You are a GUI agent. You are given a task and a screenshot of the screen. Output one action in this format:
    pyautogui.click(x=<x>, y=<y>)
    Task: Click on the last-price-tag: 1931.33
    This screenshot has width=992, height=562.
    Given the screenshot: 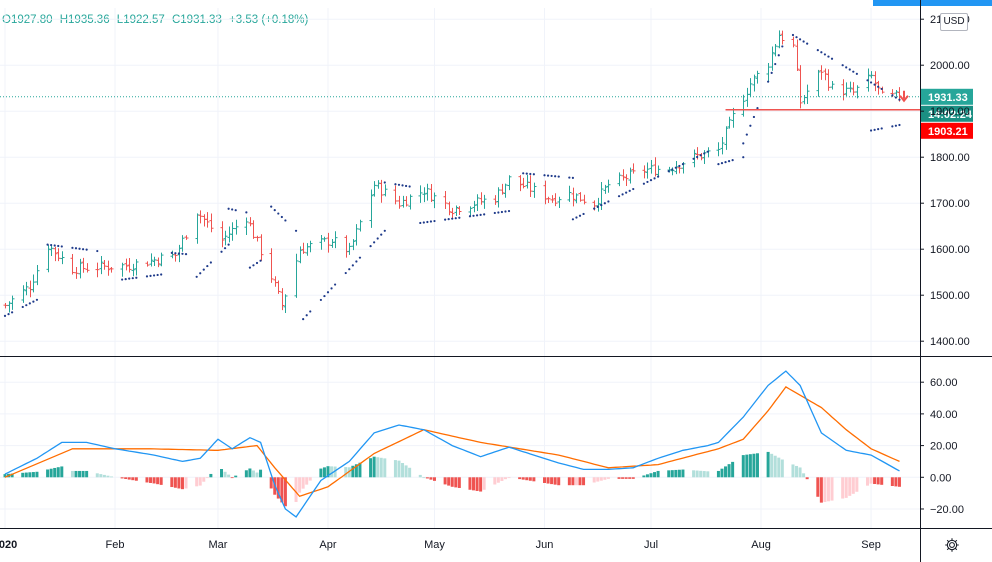 What is the action you would take?
    pyautogui.click(x=948, y=98)
    